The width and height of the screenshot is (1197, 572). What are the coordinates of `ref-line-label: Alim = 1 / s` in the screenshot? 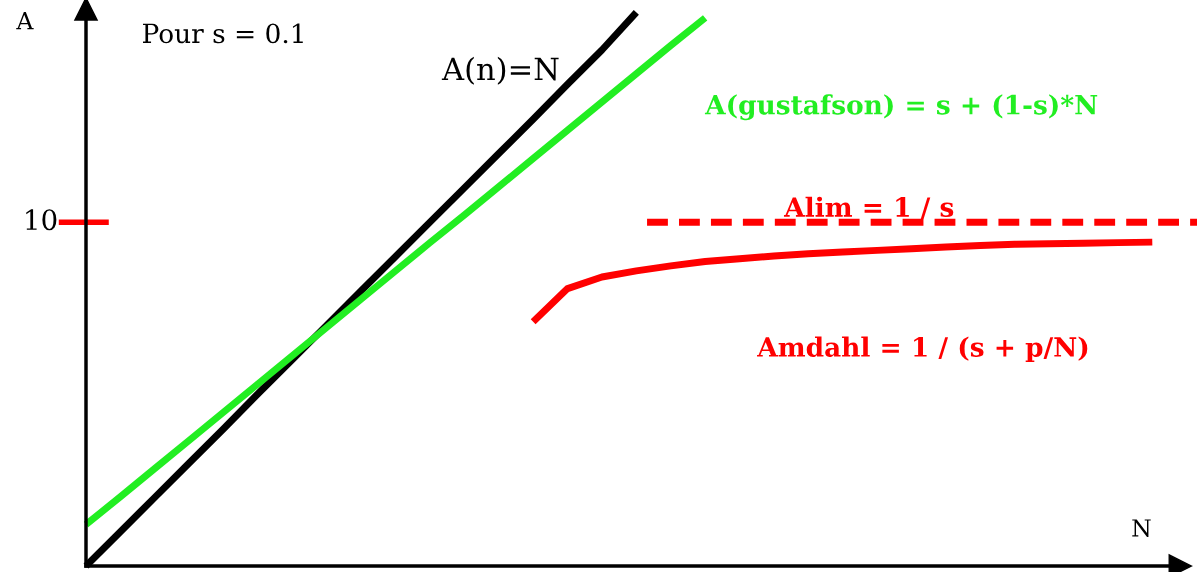 It's located at (868, 208).